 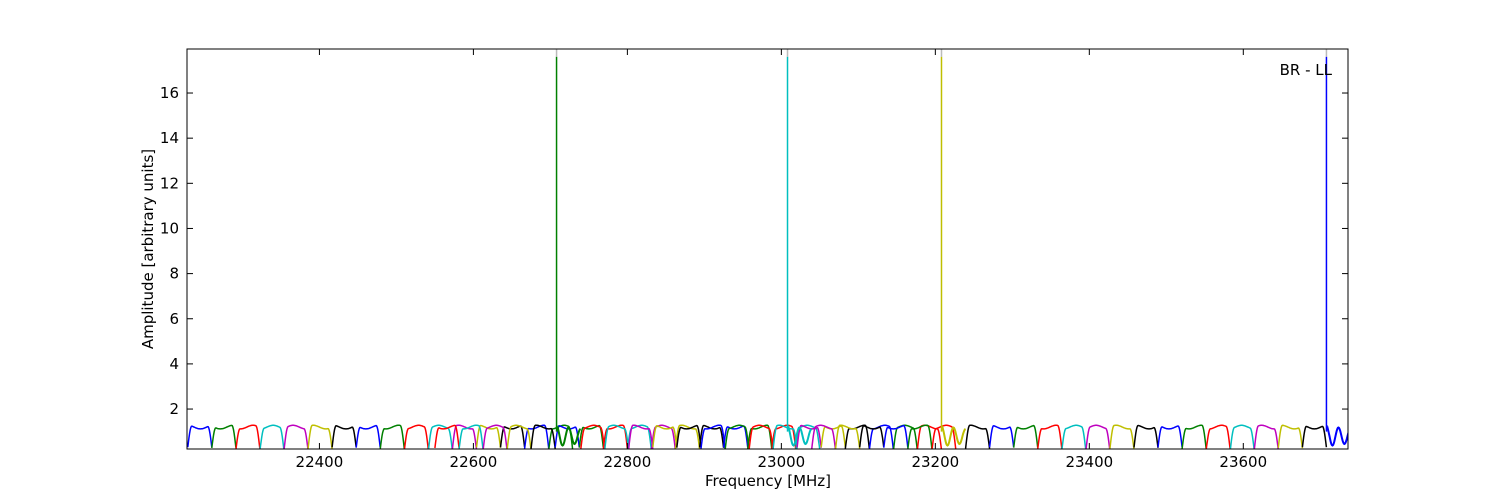 I want to click on y-tick-label: 4, so click(x=174, y=364).